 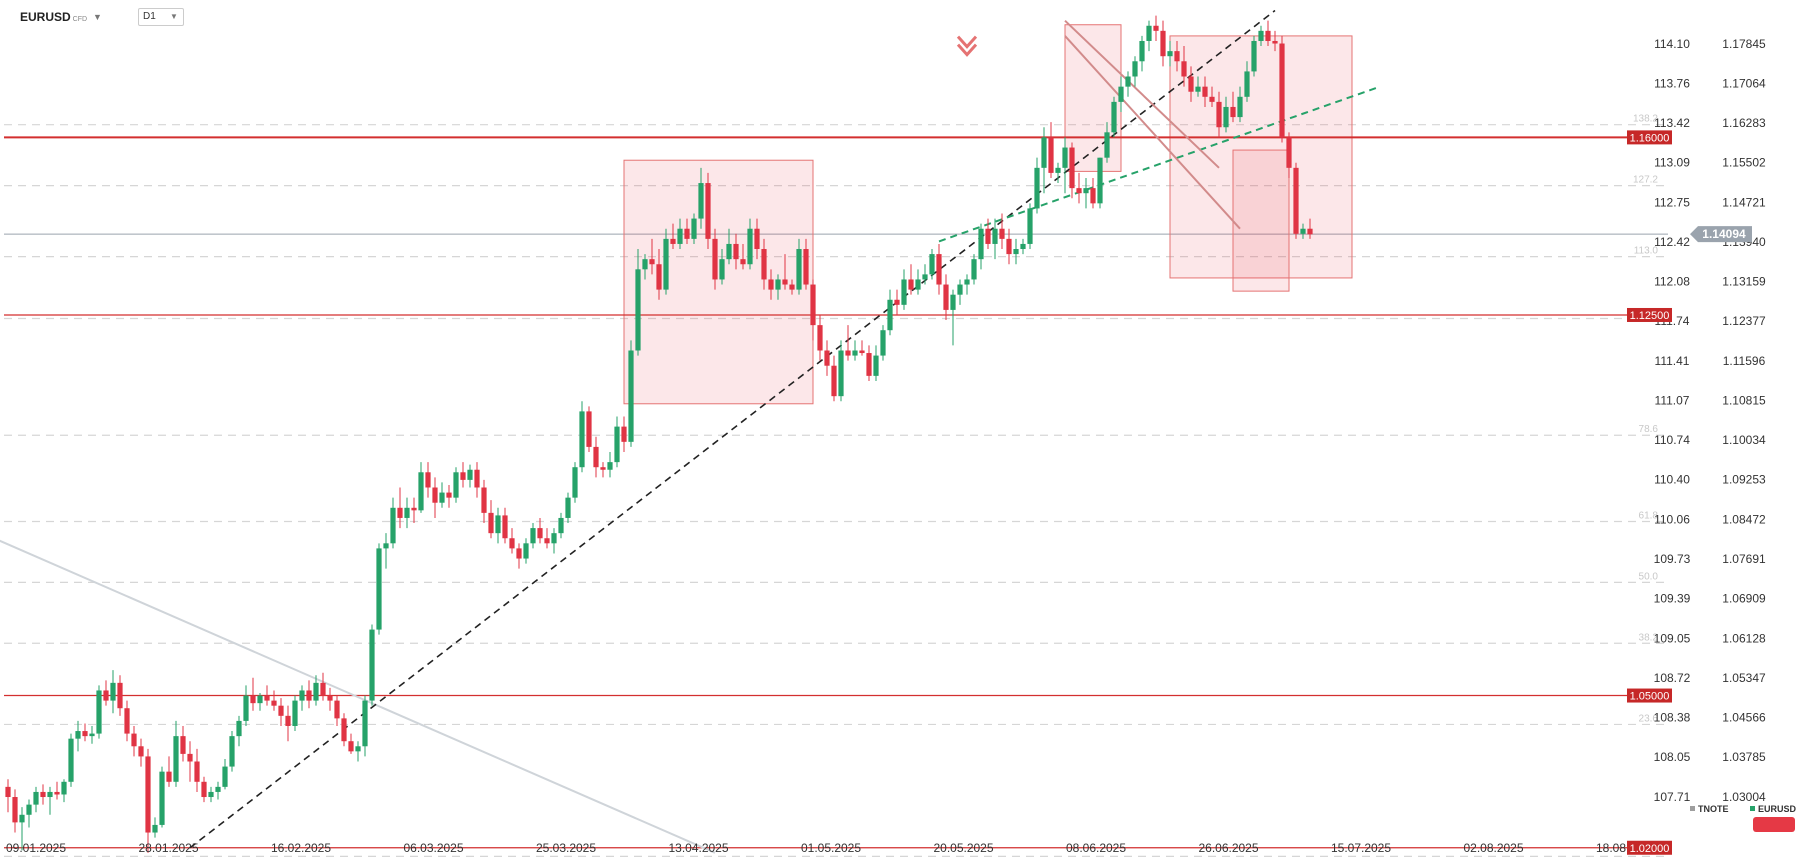 What do you see at coordinates (1649, 429) in the screenshot?
I see `fib-level-label: 78.6` at bounding box center [1649, 429].